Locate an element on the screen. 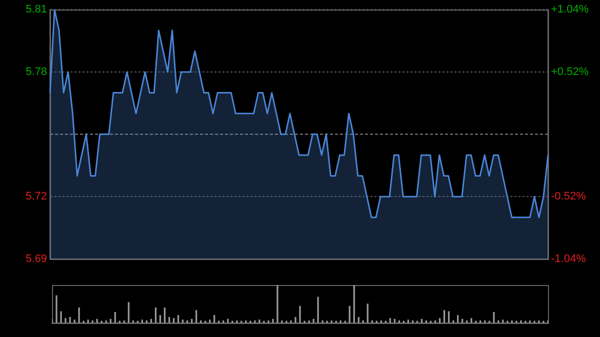  y-tick-label: 5.72 is located at coordinates (36, 196).